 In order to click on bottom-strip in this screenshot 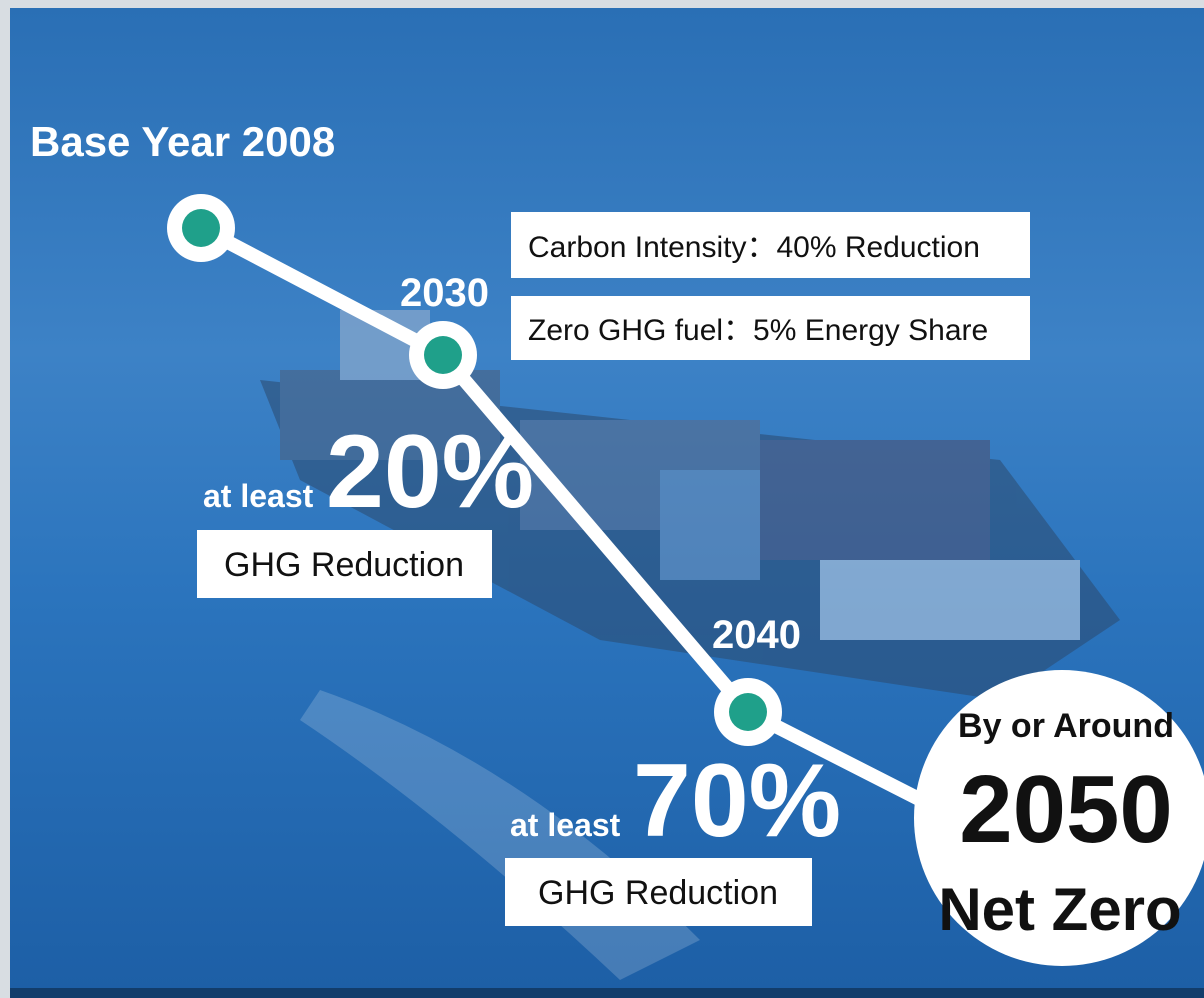, I will do `click(607, 993)`.